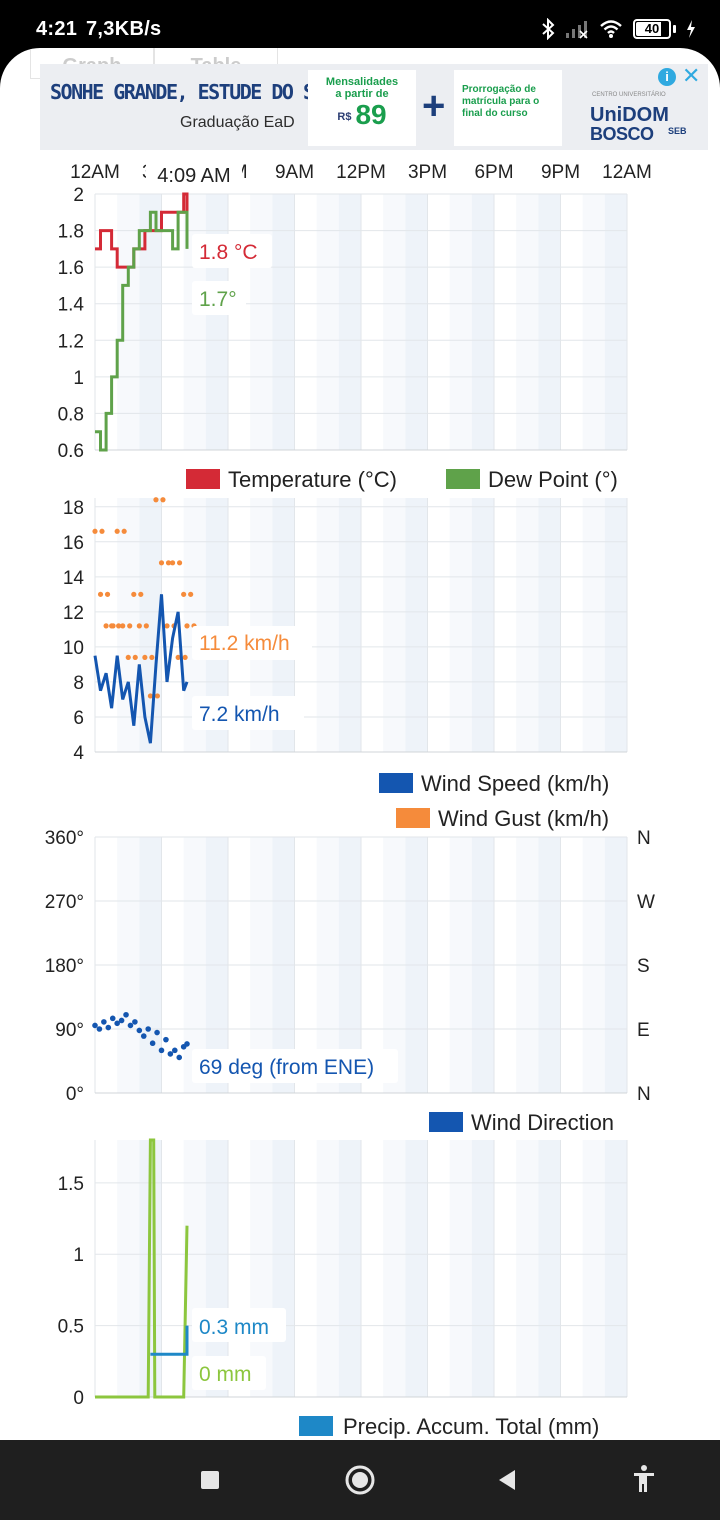 The image size is (720, 1520). Describe the element at coordinates (210, 1480) in the screenshot. I see `recents-icon` at that location.